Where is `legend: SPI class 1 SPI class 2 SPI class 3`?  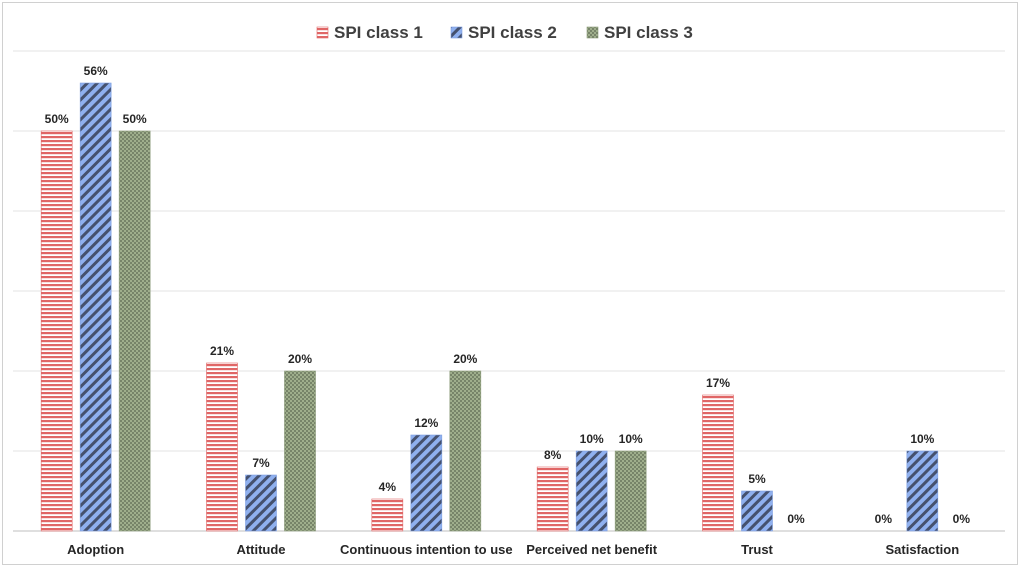 legend: SPI class 1 SPI class 2 SPI class 3 is located at coordinates (504, 32).